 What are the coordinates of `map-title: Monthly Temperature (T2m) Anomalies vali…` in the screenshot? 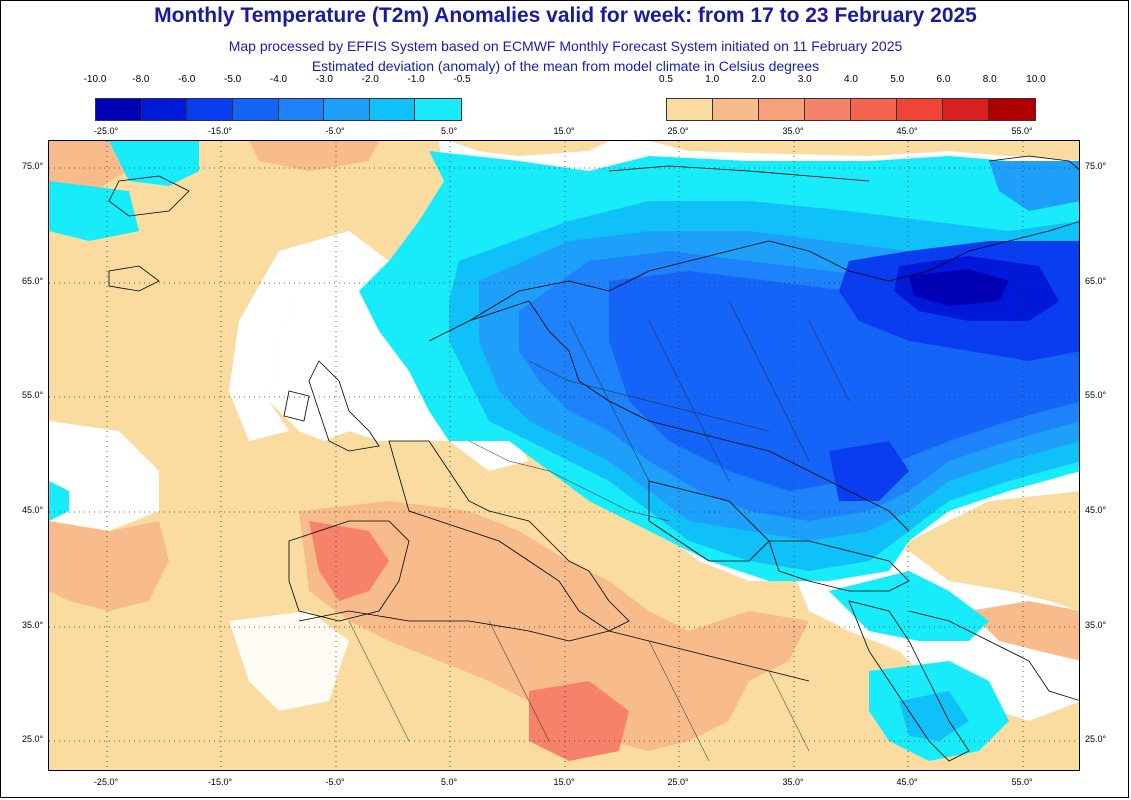 It's located at (565, 15).